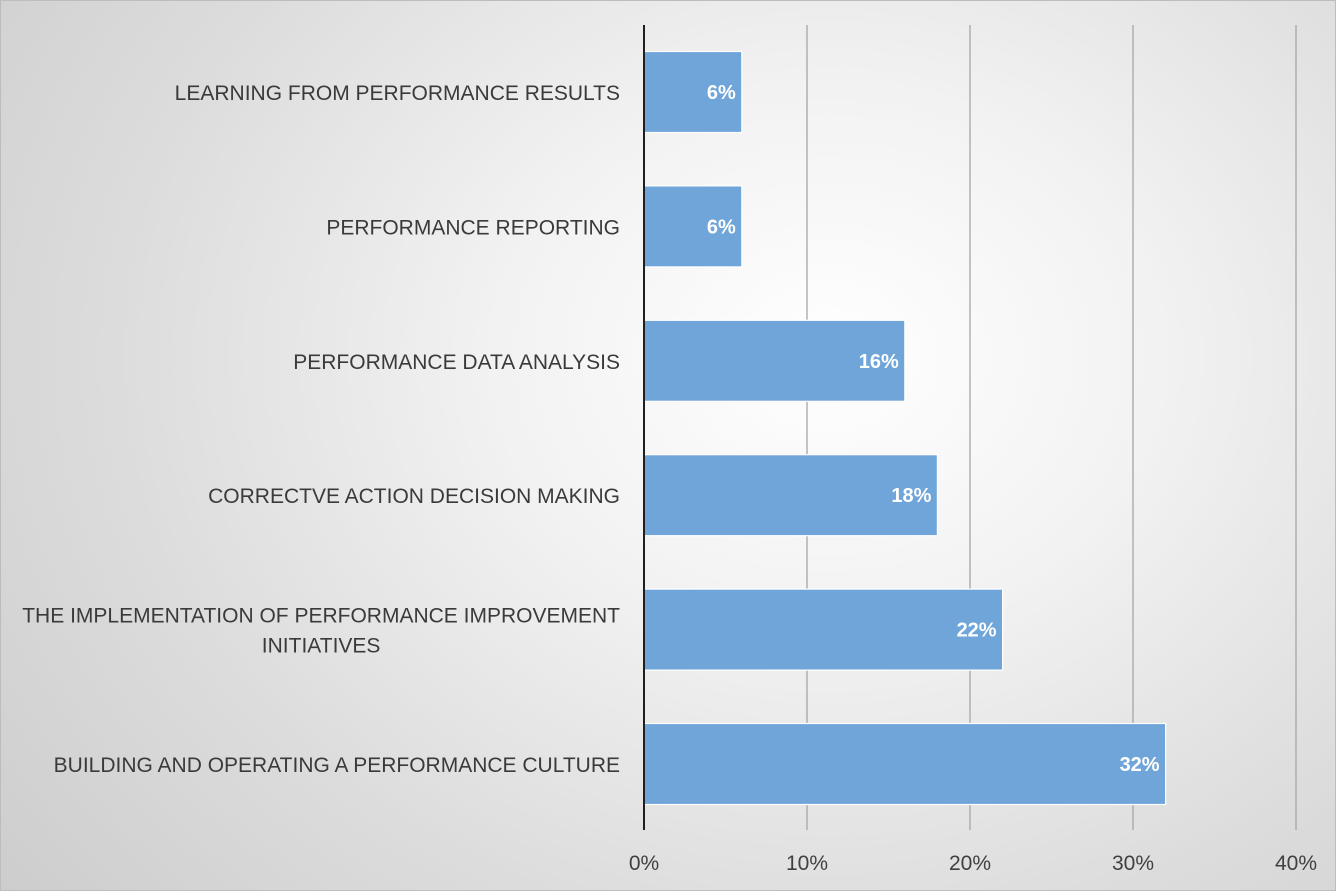 The image size is (1336, 891). What do you see at coordinates (977, 631) in the screenshot?
I see `data-label: 22%` at bounding box center [977, 631].